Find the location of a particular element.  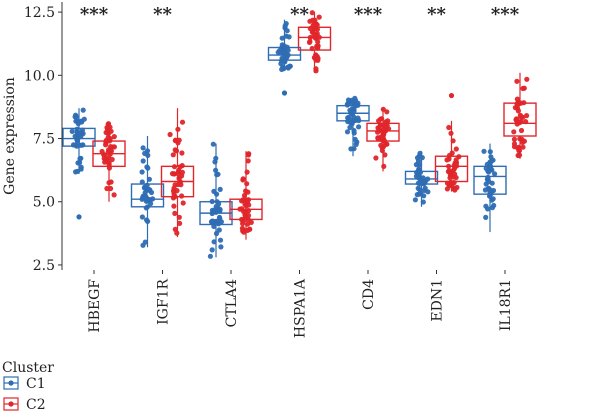

legend-key-point is located at coordinates (11, 383).